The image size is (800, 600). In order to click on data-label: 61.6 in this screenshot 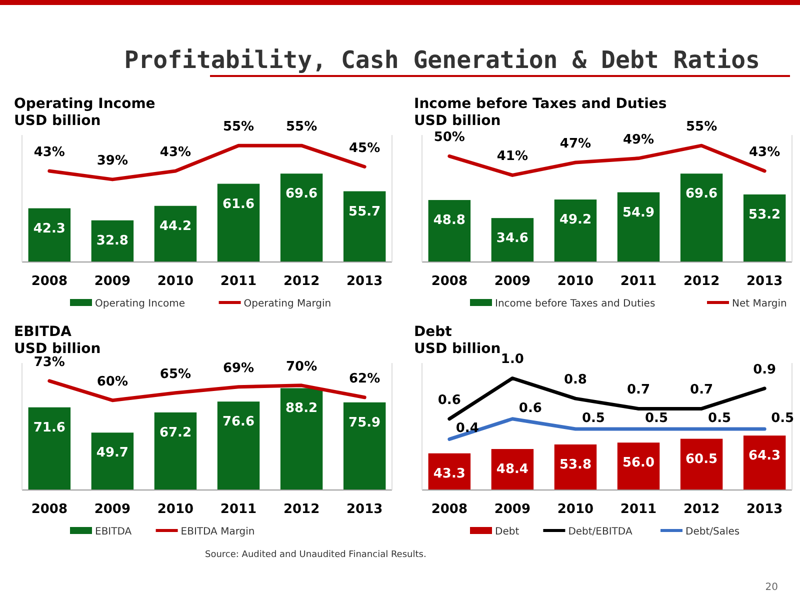, I will do `click(238, 204)`.